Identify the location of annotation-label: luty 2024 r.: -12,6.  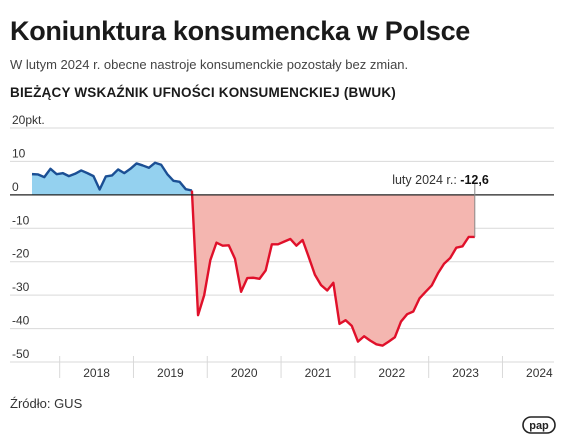
(440, 180).